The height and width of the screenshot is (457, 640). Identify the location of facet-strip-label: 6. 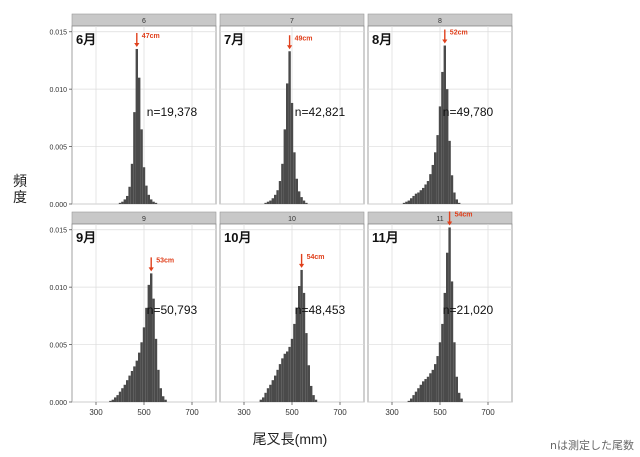
(144, 21).